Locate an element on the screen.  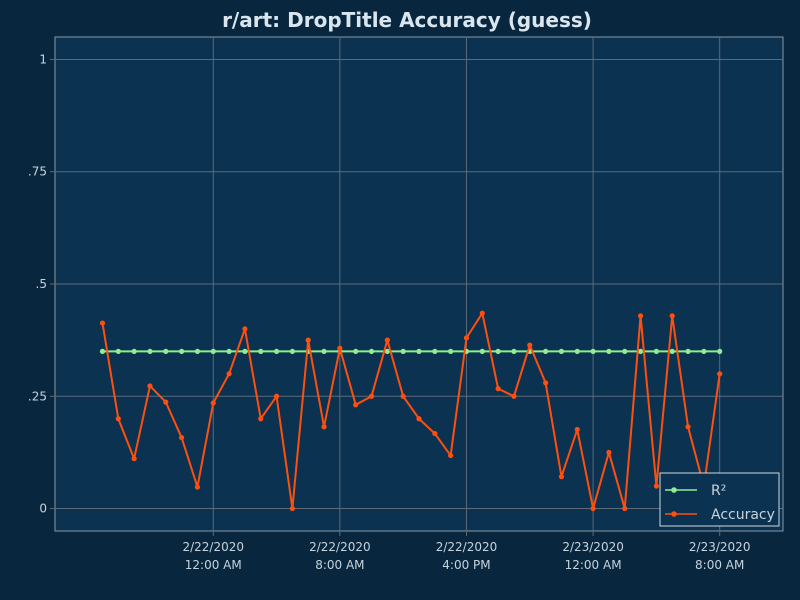
series-r2 is located at coordinates (411, 351).